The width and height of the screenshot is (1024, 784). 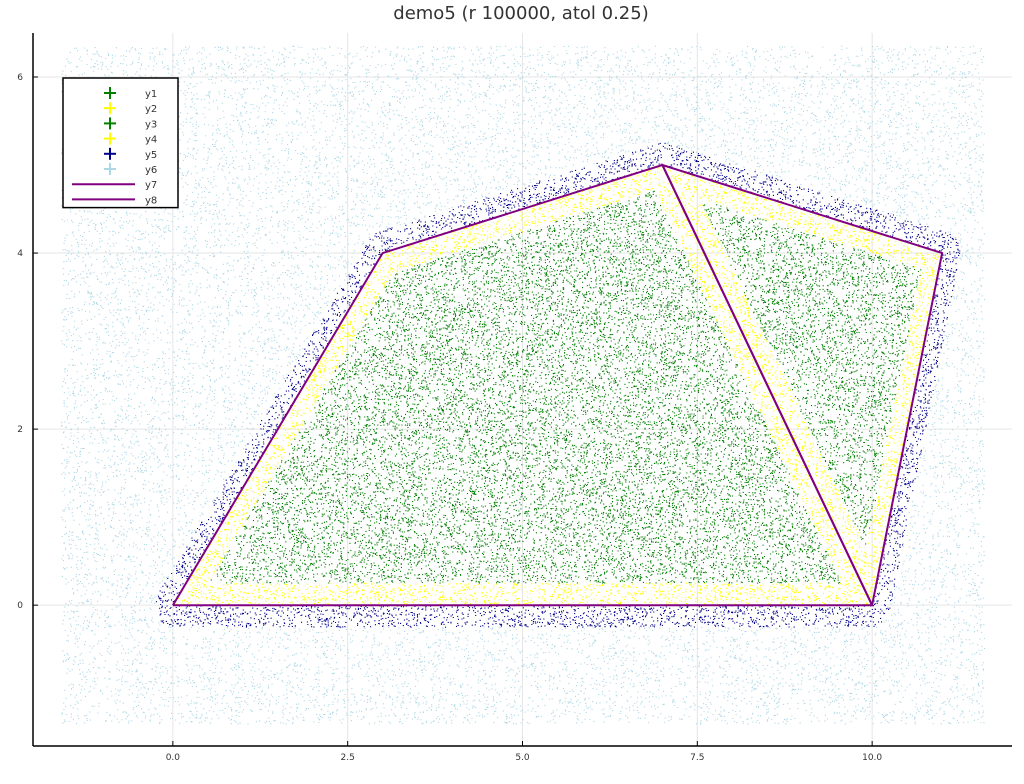 What do you see at coordinates (697, 758) in the screenshot?
I see `x-tick-label: 7.5` at bounding box center [697, 758].